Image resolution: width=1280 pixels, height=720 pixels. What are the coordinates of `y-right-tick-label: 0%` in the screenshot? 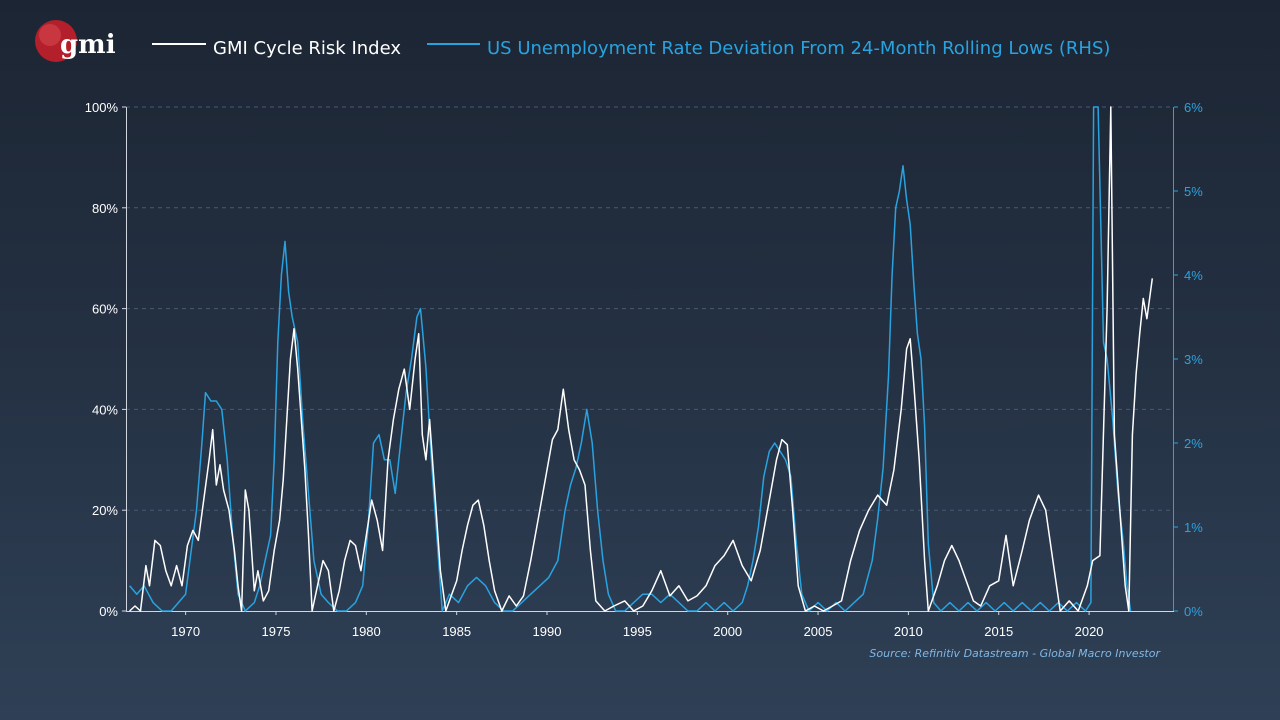 It's located at (1193, 611).